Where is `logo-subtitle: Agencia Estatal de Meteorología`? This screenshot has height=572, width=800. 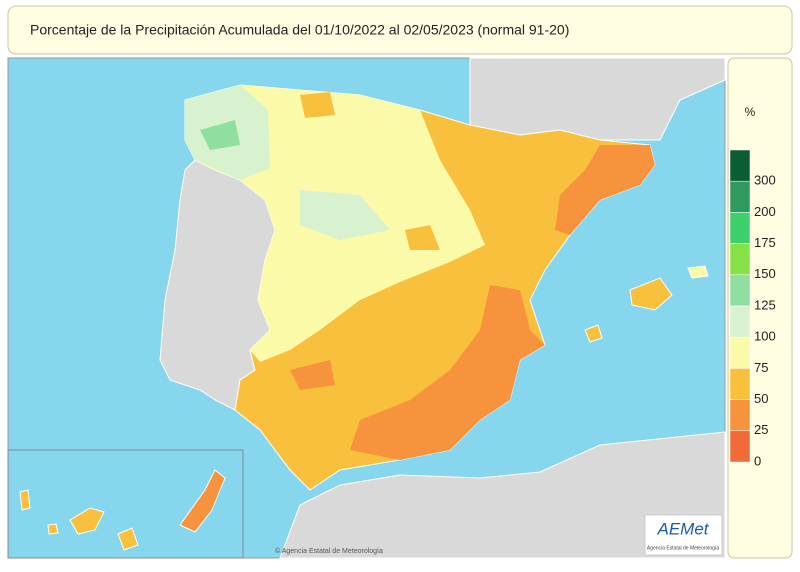 logo-subtitle: Agencia Estatal de Meteorología is located at coordinates (683, 548).